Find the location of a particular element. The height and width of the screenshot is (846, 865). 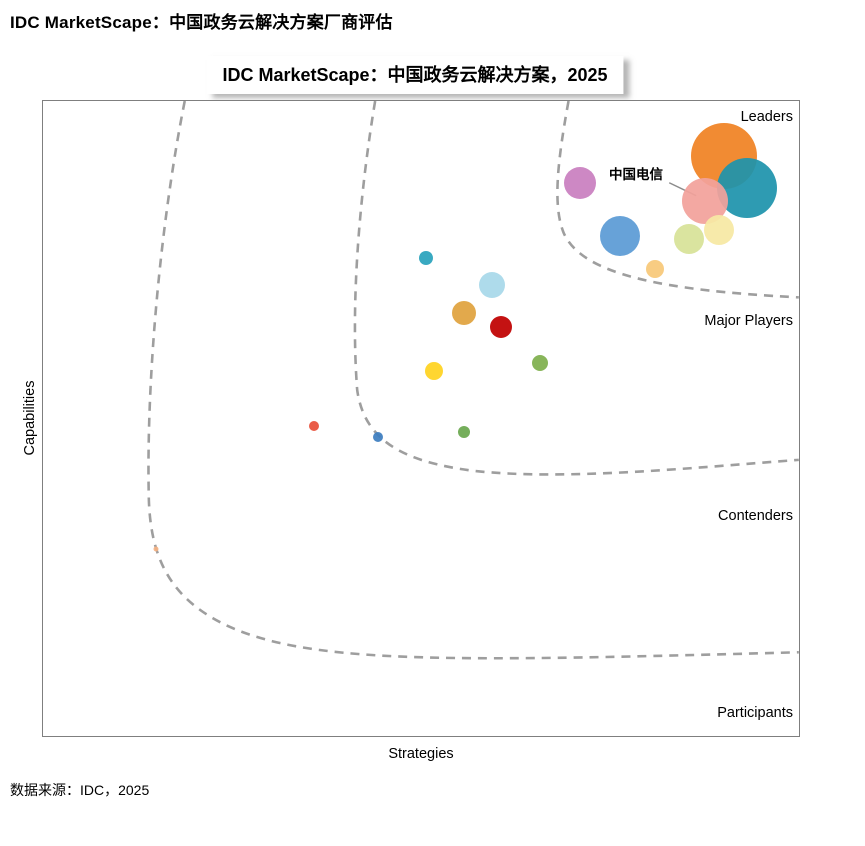

leaders-boundary-arc is located at coordinates (677, 200).